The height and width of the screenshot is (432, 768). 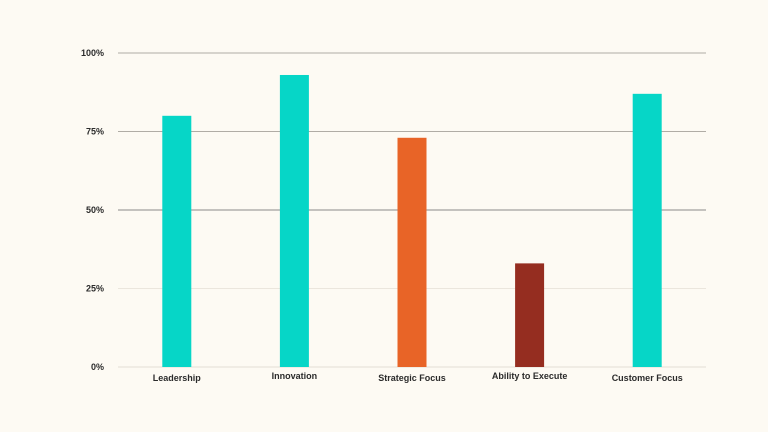 What do you see at coordinates (647, 378) in the screenshot?
I see `x-tick-label: Customer Focus` at bounding box center [647, 378].